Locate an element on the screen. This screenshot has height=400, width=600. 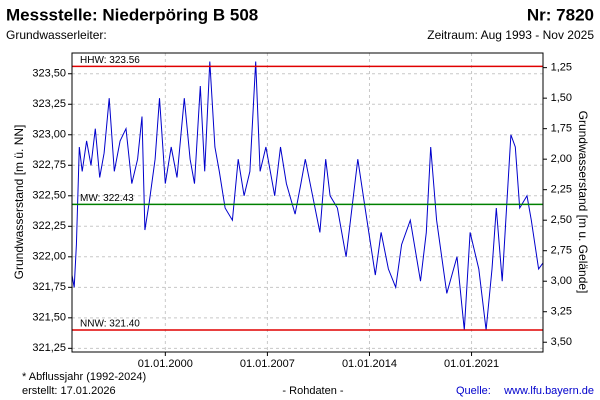
y-axis-label: Grundwasserstand [m ü. NN] is located at coordinates (19, 202).